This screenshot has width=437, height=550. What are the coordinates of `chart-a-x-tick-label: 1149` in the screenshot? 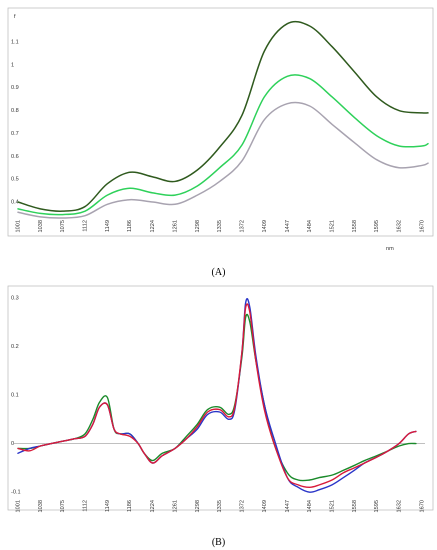 It's located at (108, 226).